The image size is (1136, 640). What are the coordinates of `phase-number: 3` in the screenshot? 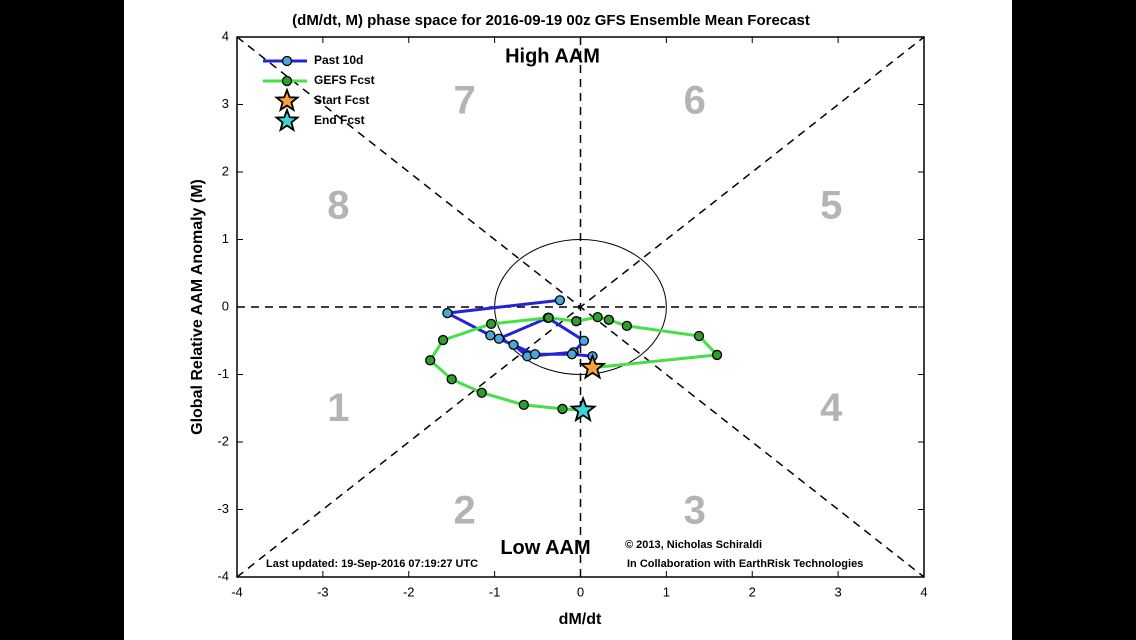 It's located at (695, 510).